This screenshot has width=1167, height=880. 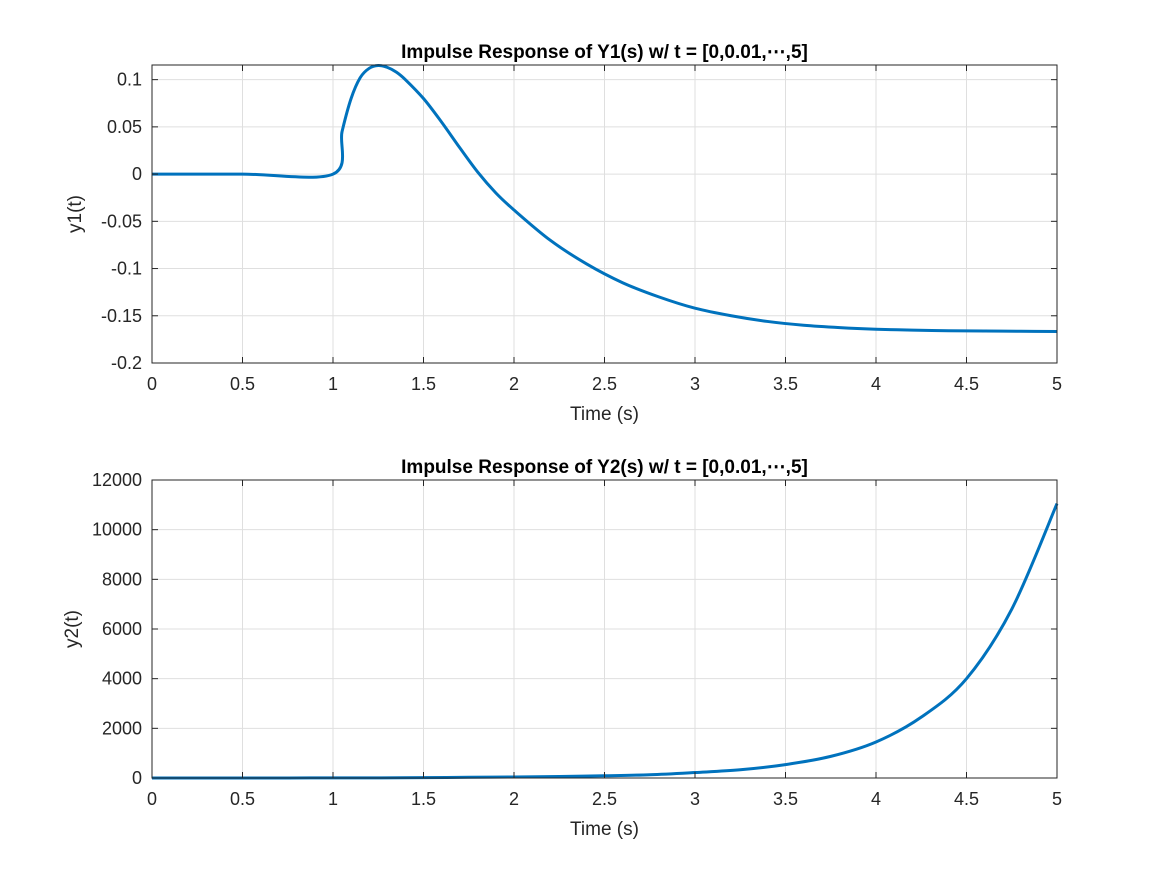 I want to click on y-tick-label: 10000, so click(x=117, y=530).